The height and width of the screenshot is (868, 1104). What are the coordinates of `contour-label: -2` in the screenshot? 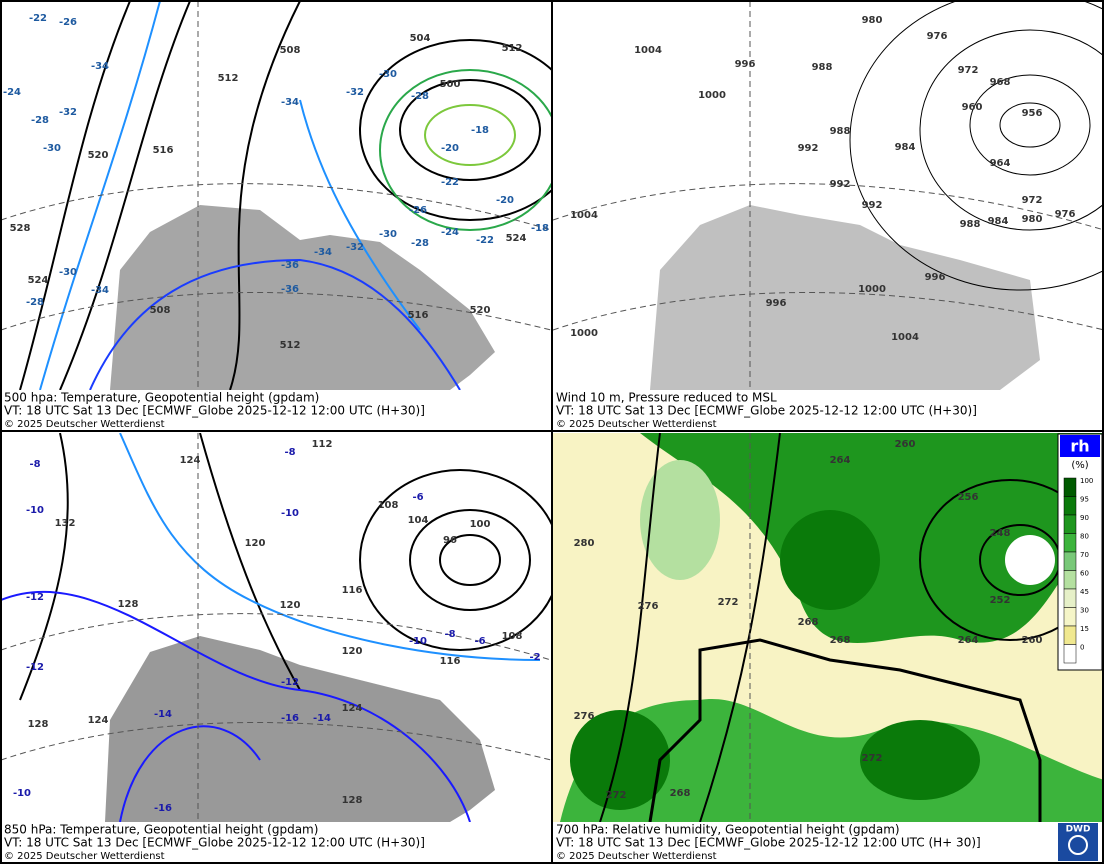 It's located at (534, 657).